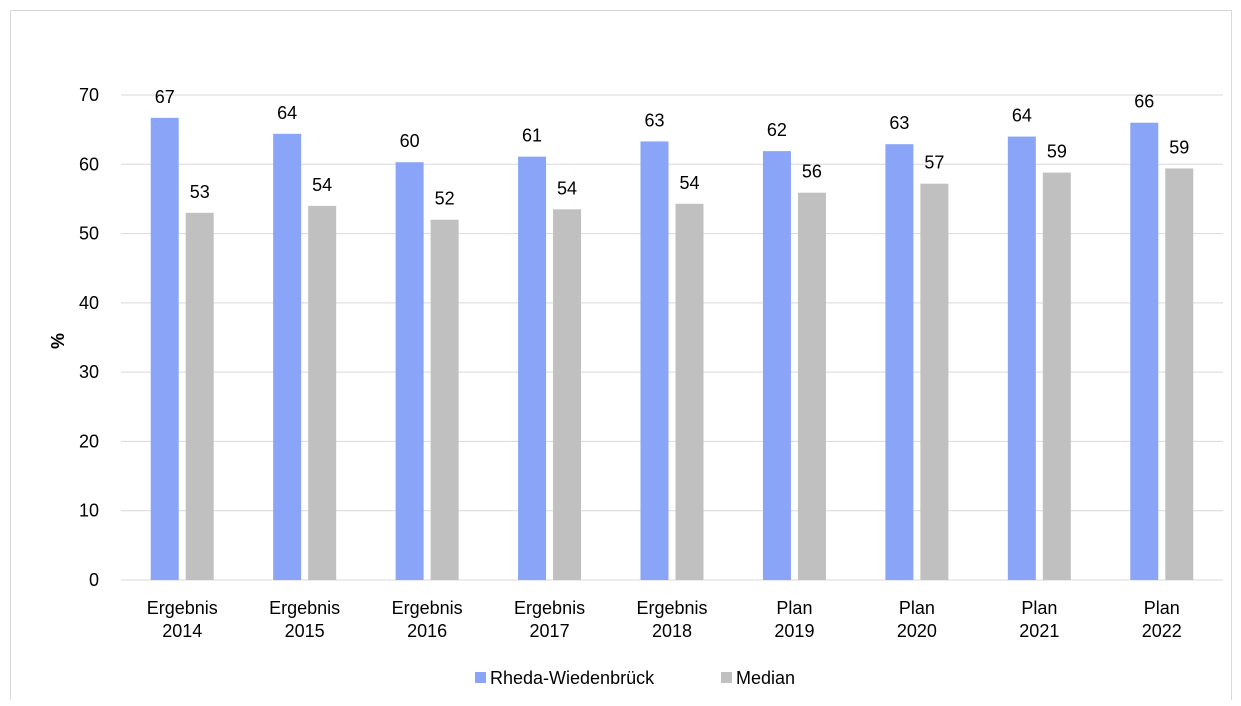 The image size is (1241, 706). Describe the element at coordinates (58, 341) in the screenshot. I see `y-axis-label: %` at that location.